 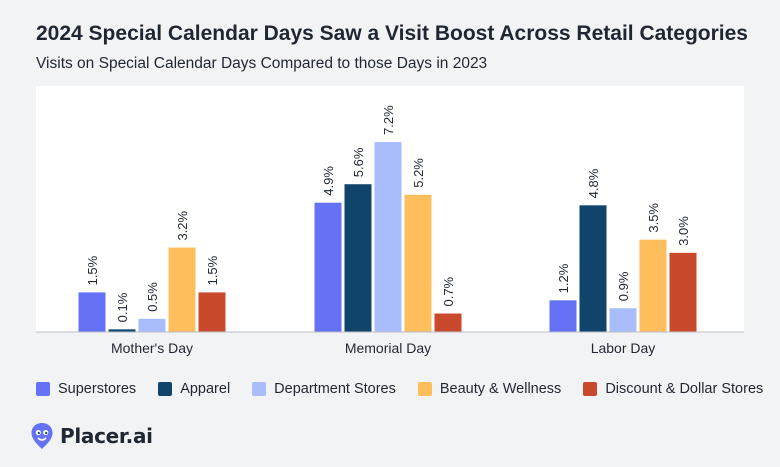 I want to click on legend-item: Apparel, so click(x=194, y=389).